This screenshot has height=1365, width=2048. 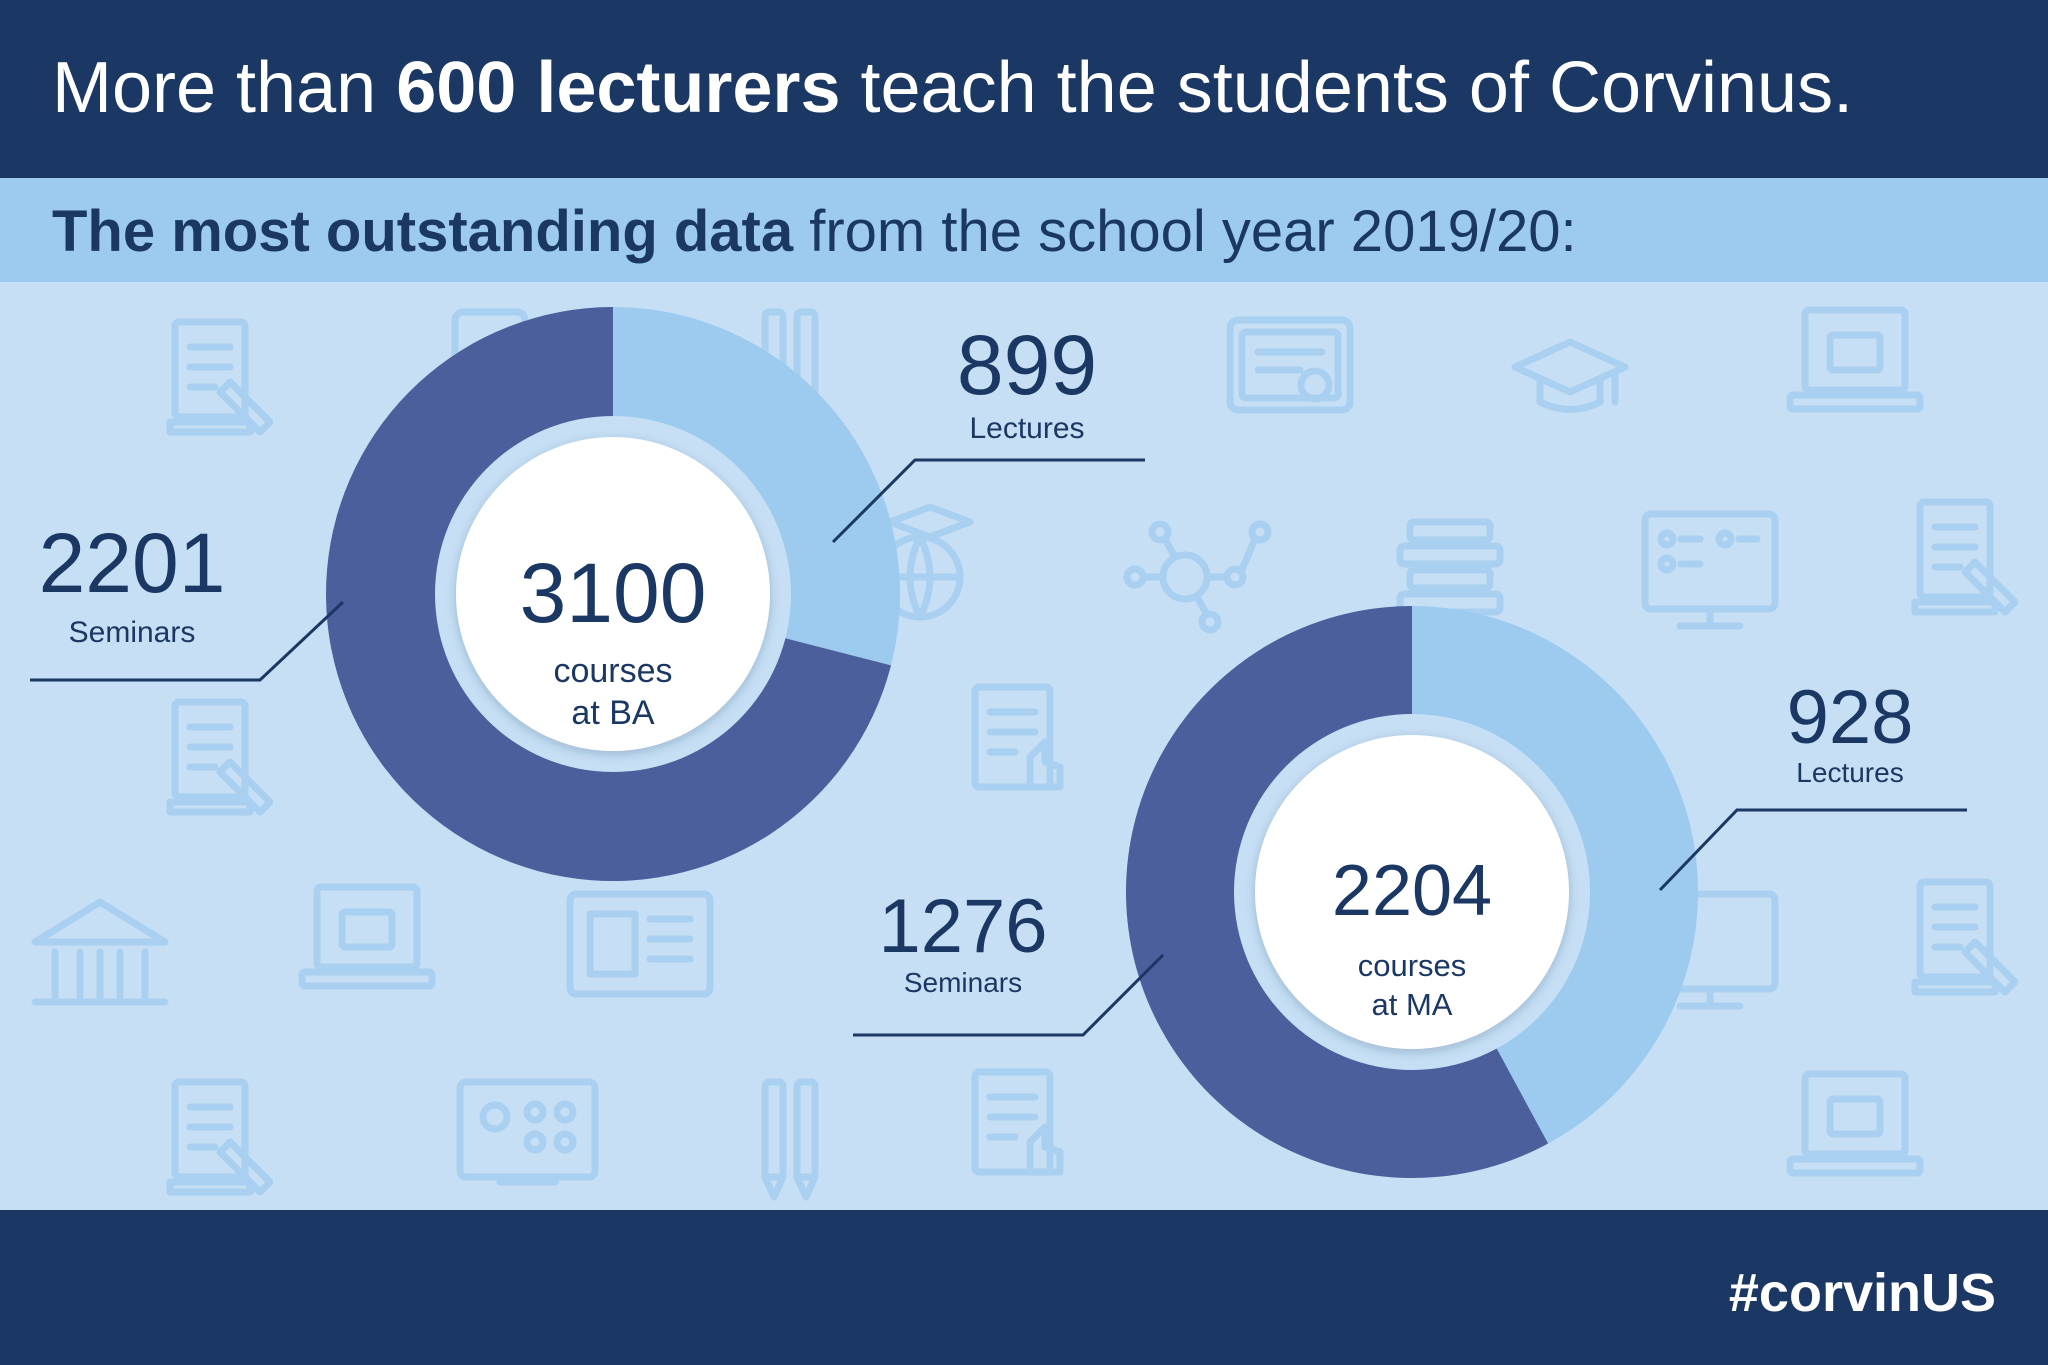 What do you see at coordinates (640, 944) in the screenshot?
I see `web-layout-icon` at bounding box center [640, 944].